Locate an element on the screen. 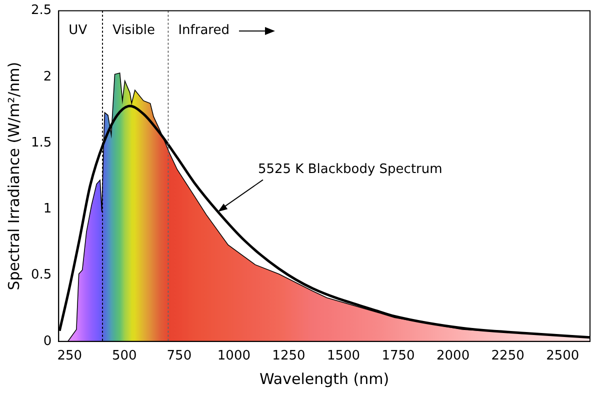 The width and height of the screenshot is (599, 395). annotation: 5525 K Blackbody Spectrum is located at coordinates (350, 170).